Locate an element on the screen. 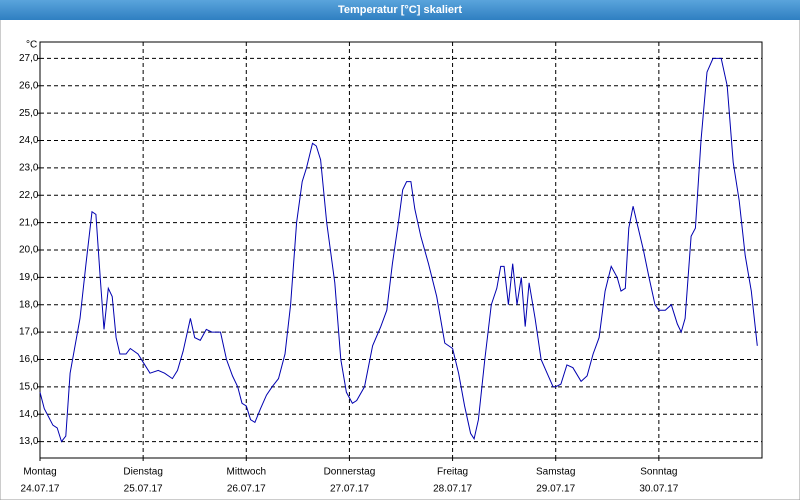 The image size is (800, 500). y-tick-label: 22,0 is located at coordinates (29, 195).